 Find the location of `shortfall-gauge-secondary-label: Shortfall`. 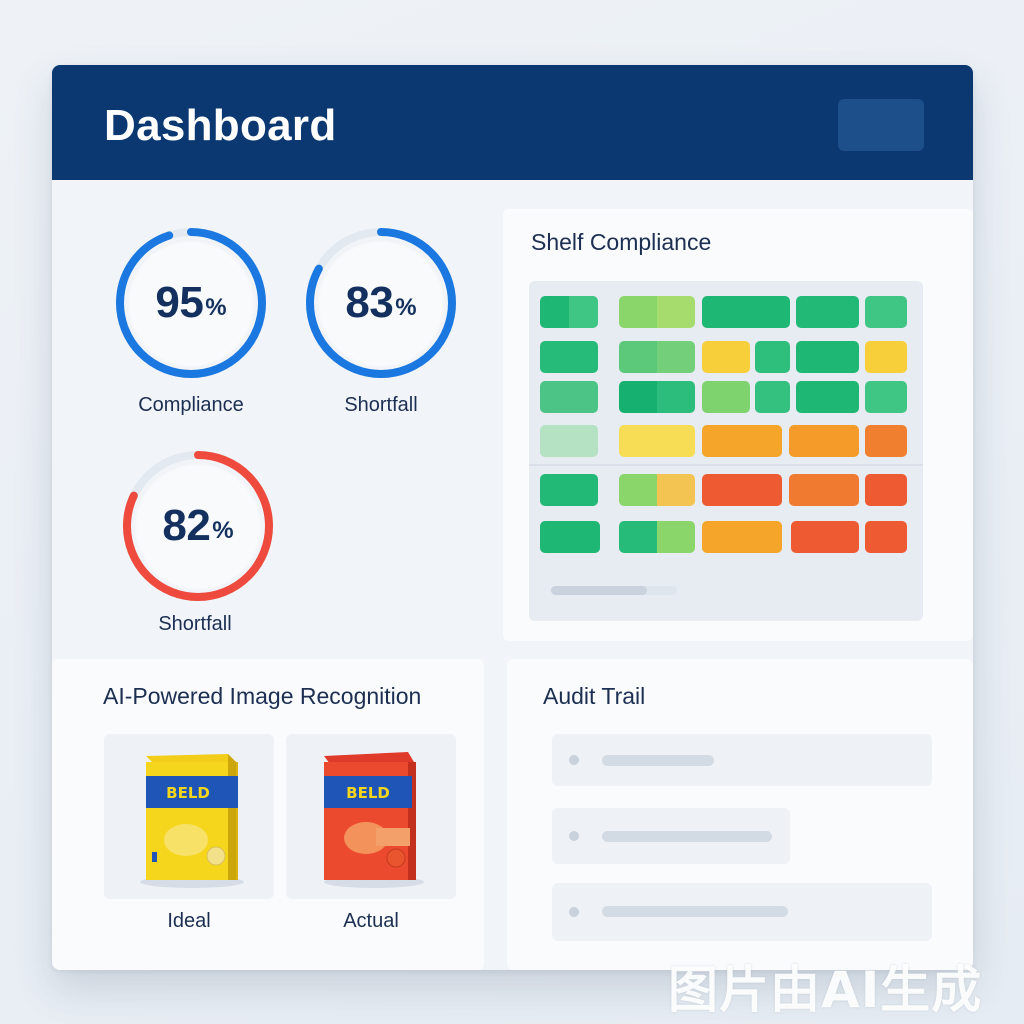

shortfall-gauge-secondary-label: Shortfall is located at coordinates (195, 624).